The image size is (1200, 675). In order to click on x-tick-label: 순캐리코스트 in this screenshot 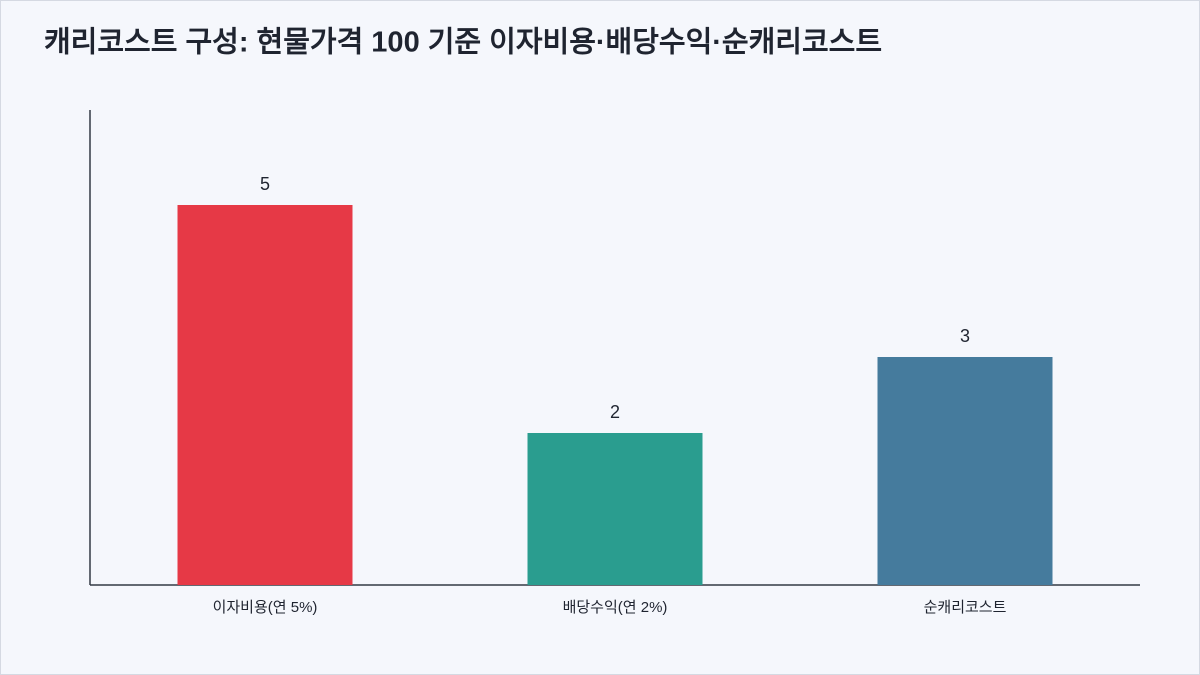, I will do `click(965, 607)`.